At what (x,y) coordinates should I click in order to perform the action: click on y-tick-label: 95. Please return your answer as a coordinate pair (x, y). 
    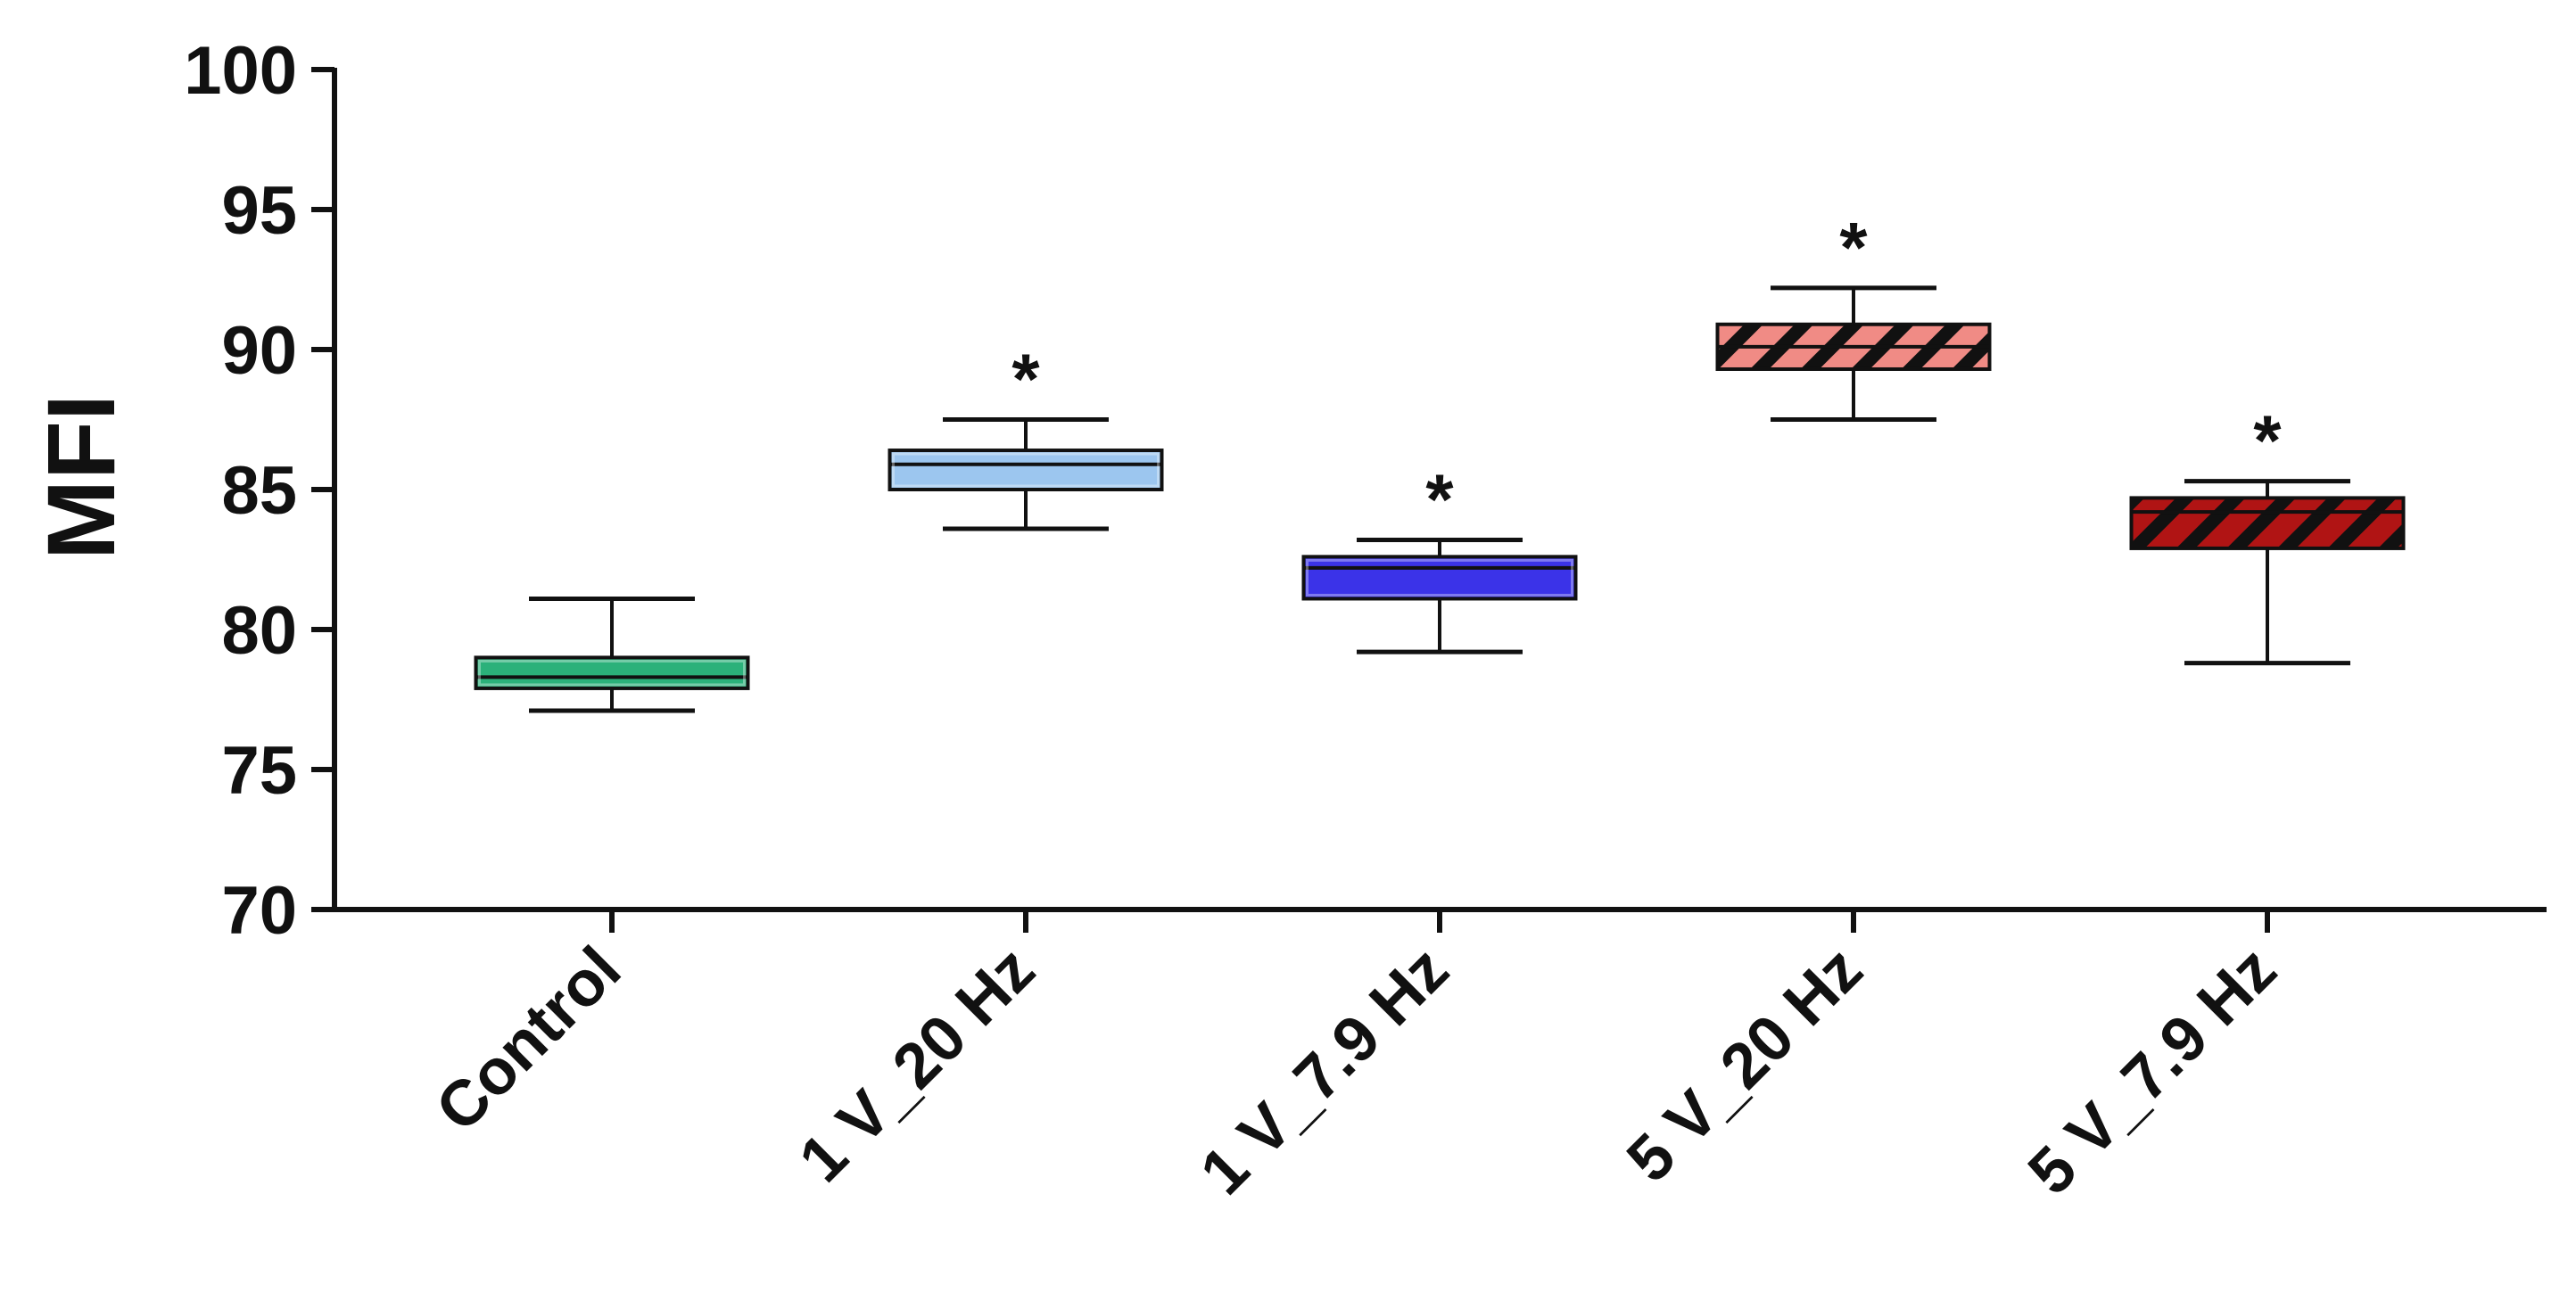
    Looking at the image, I should click on (259, 211).